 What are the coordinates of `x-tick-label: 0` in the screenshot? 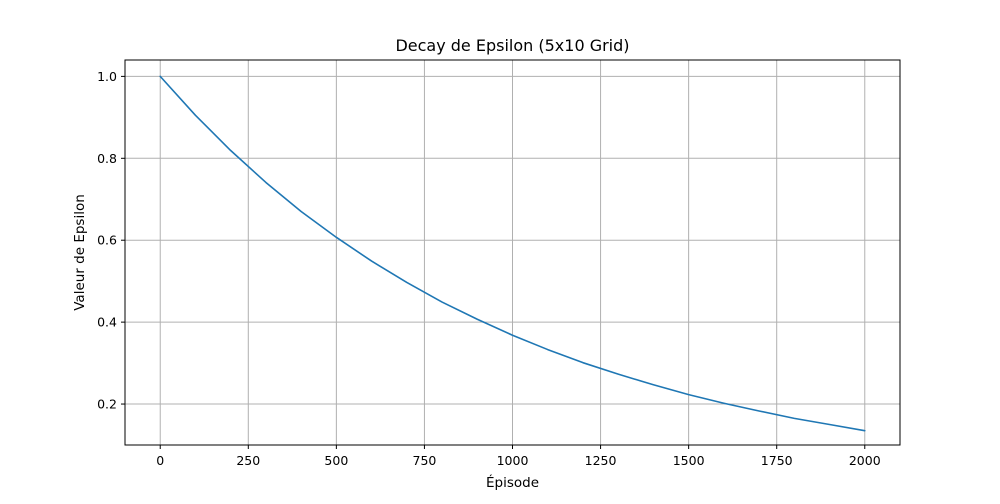 It's located at (160, 460).